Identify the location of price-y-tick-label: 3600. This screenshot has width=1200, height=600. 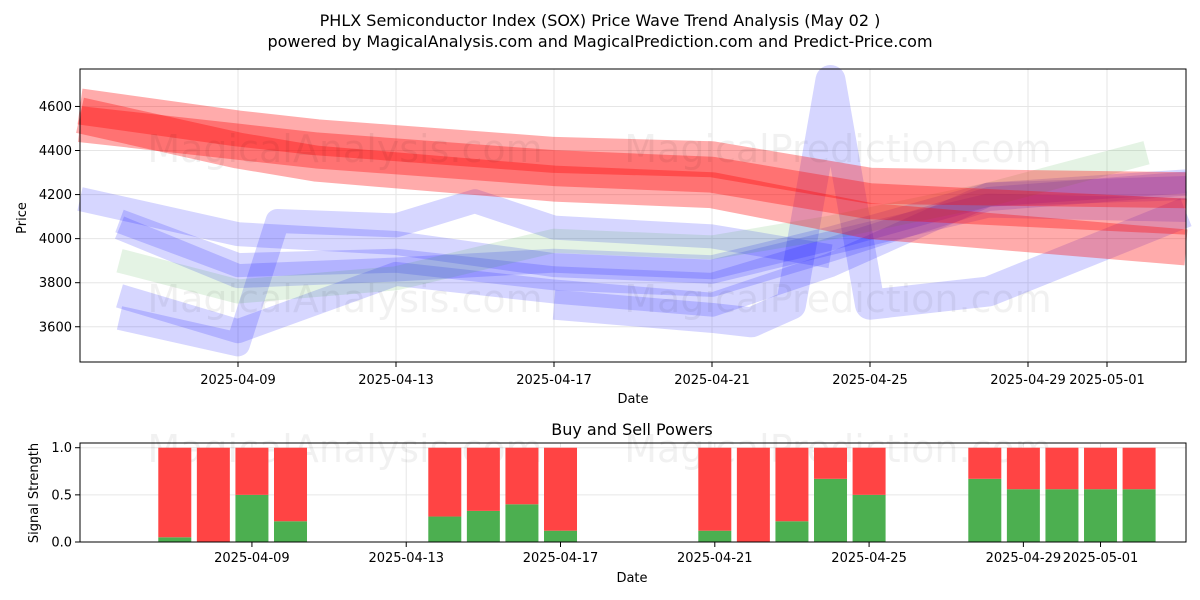
(55, 327).